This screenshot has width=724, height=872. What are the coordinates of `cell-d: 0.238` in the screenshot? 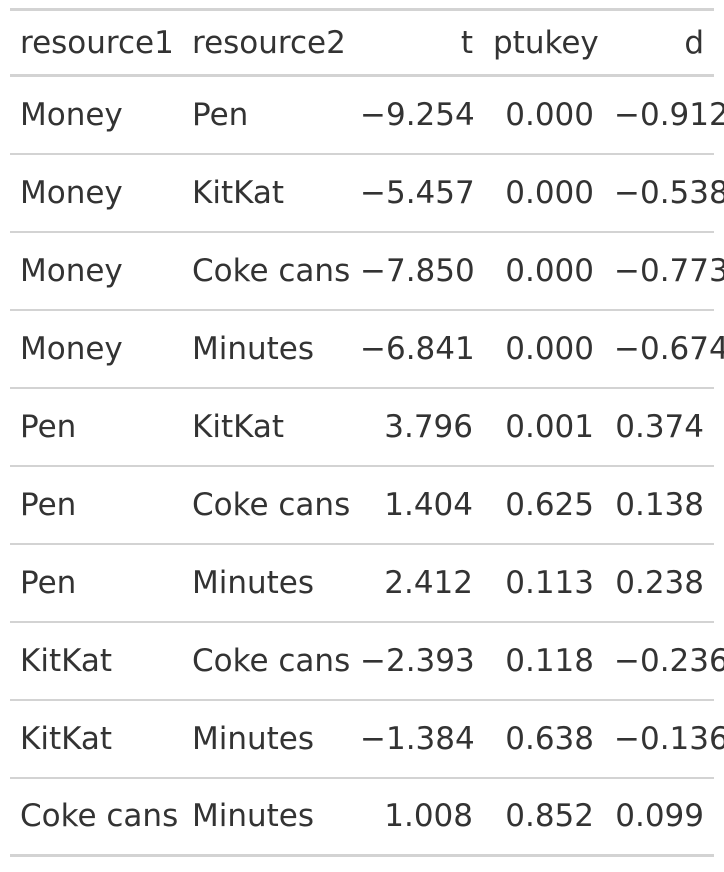 It's located at (659, 582).